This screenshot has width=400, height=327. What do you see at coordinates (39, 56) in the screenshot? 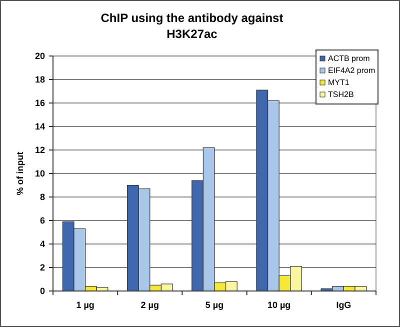
I see `y-tick-label: 20` at bounding box center [39, 56].